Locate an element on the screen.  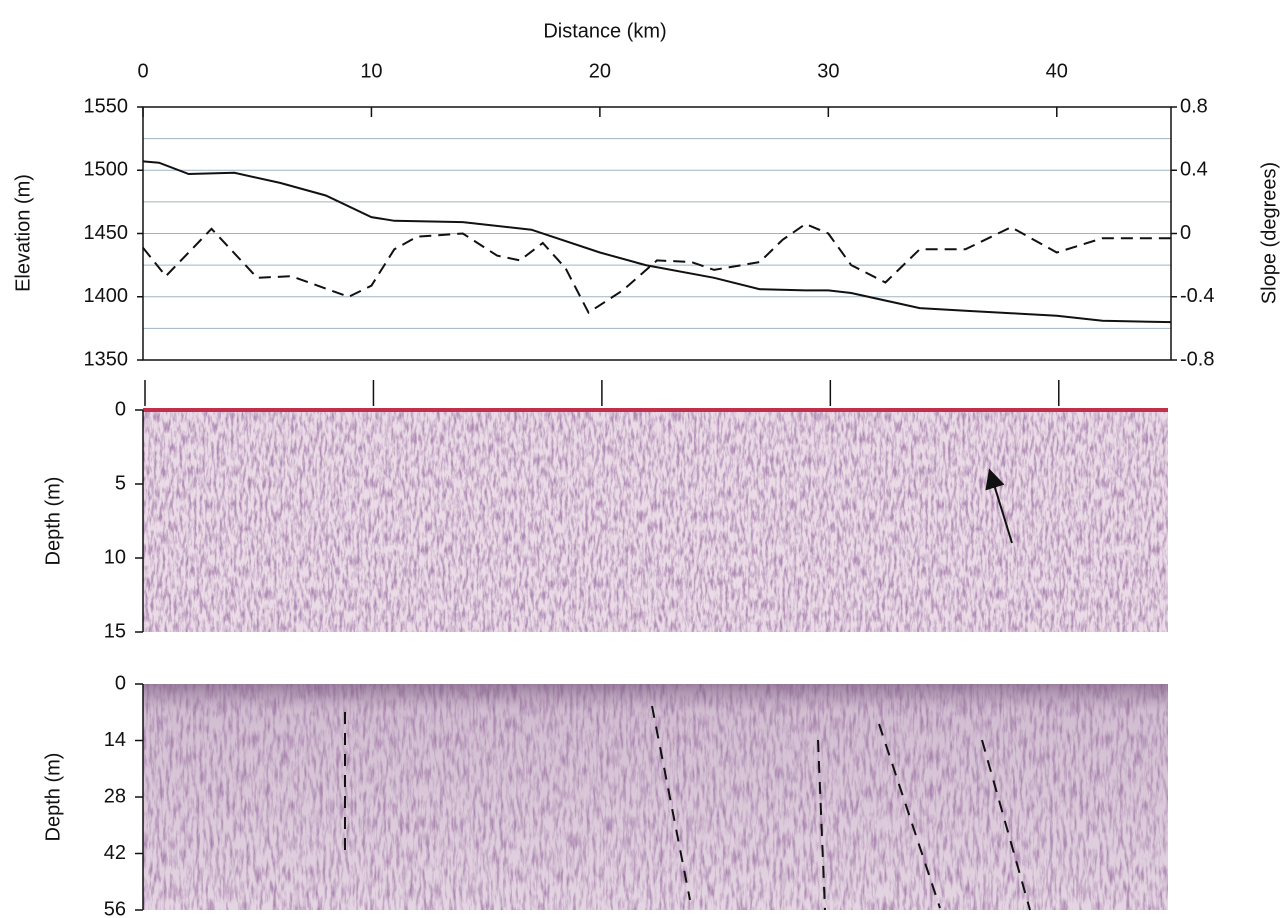
y-tick-label: 10 is located at coordinates (115, 557).